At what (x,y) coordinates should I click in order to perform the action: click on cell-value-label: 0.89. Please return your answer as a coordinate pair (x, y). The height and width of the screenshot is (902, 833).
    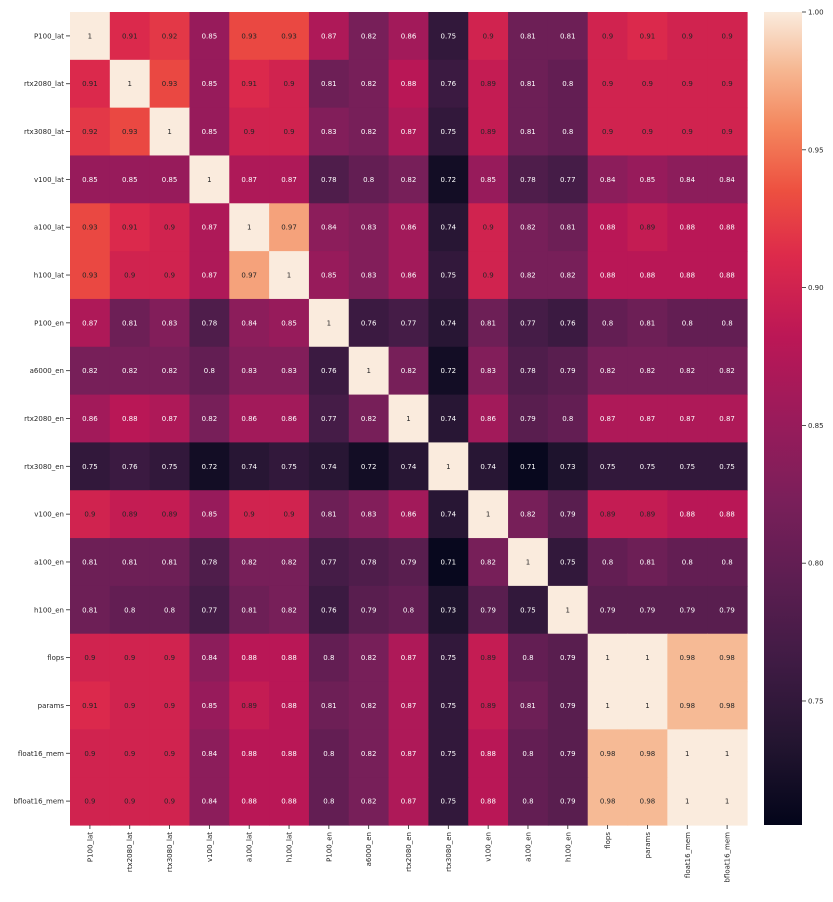
    Looking at the image, I should click on (648, 228).